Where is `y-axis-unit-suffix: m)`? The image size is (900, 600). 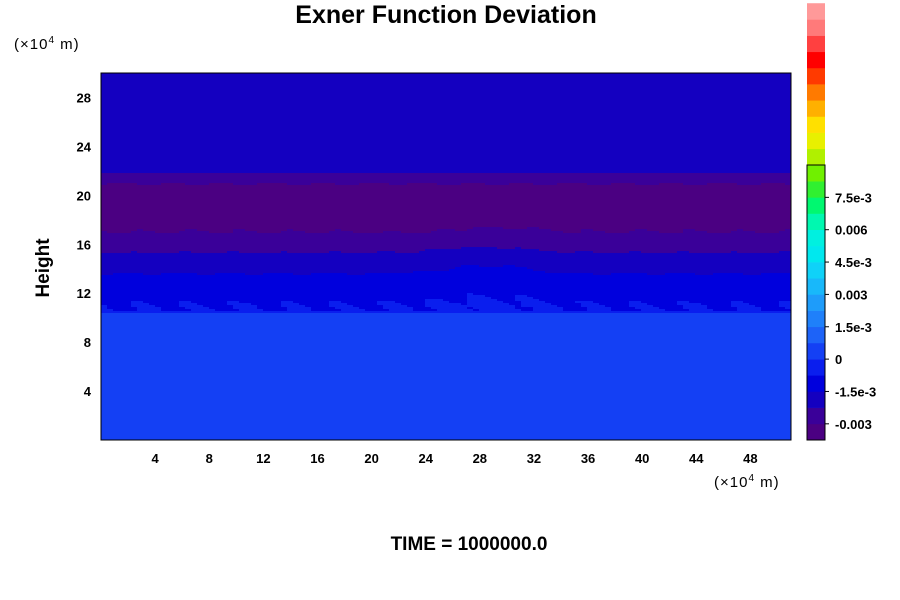 y-axis-unit-suffix: m) is located at coordinates (67, 44).